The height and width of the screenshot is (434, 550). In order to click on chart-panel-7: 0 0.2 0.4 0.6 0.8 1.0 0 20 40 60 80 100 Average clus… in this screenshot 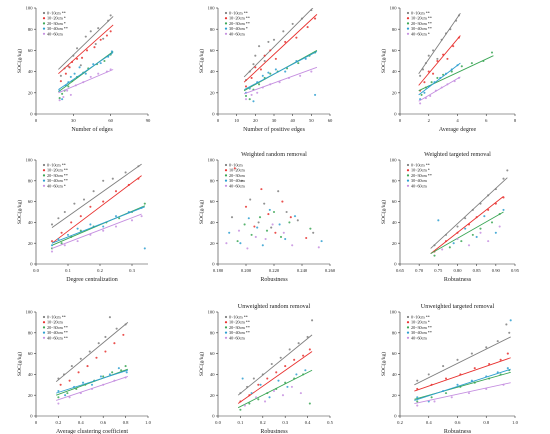, I will do `click(84, 372)`.